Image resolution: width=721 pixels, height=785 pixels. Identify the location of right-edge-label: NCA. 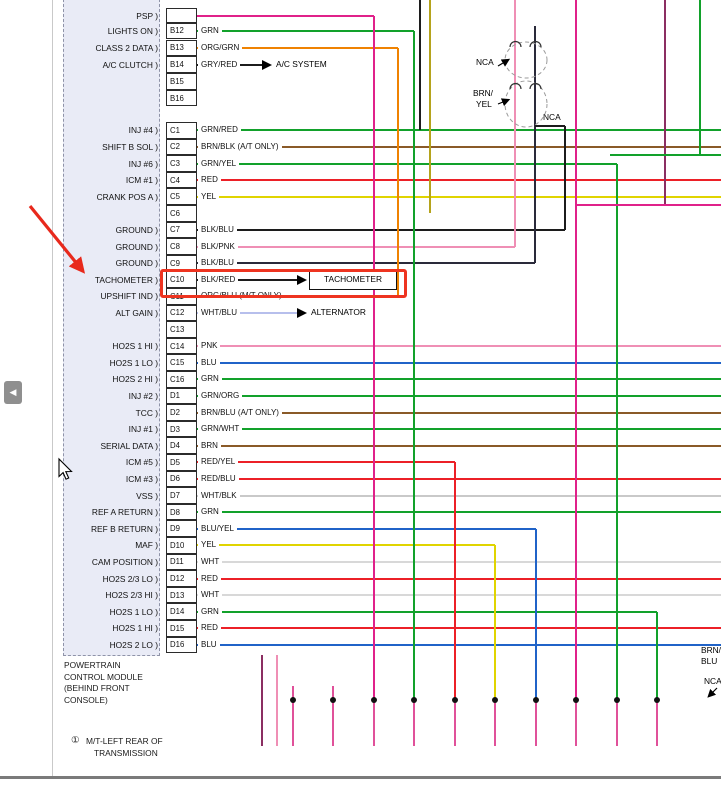
(712, 681).